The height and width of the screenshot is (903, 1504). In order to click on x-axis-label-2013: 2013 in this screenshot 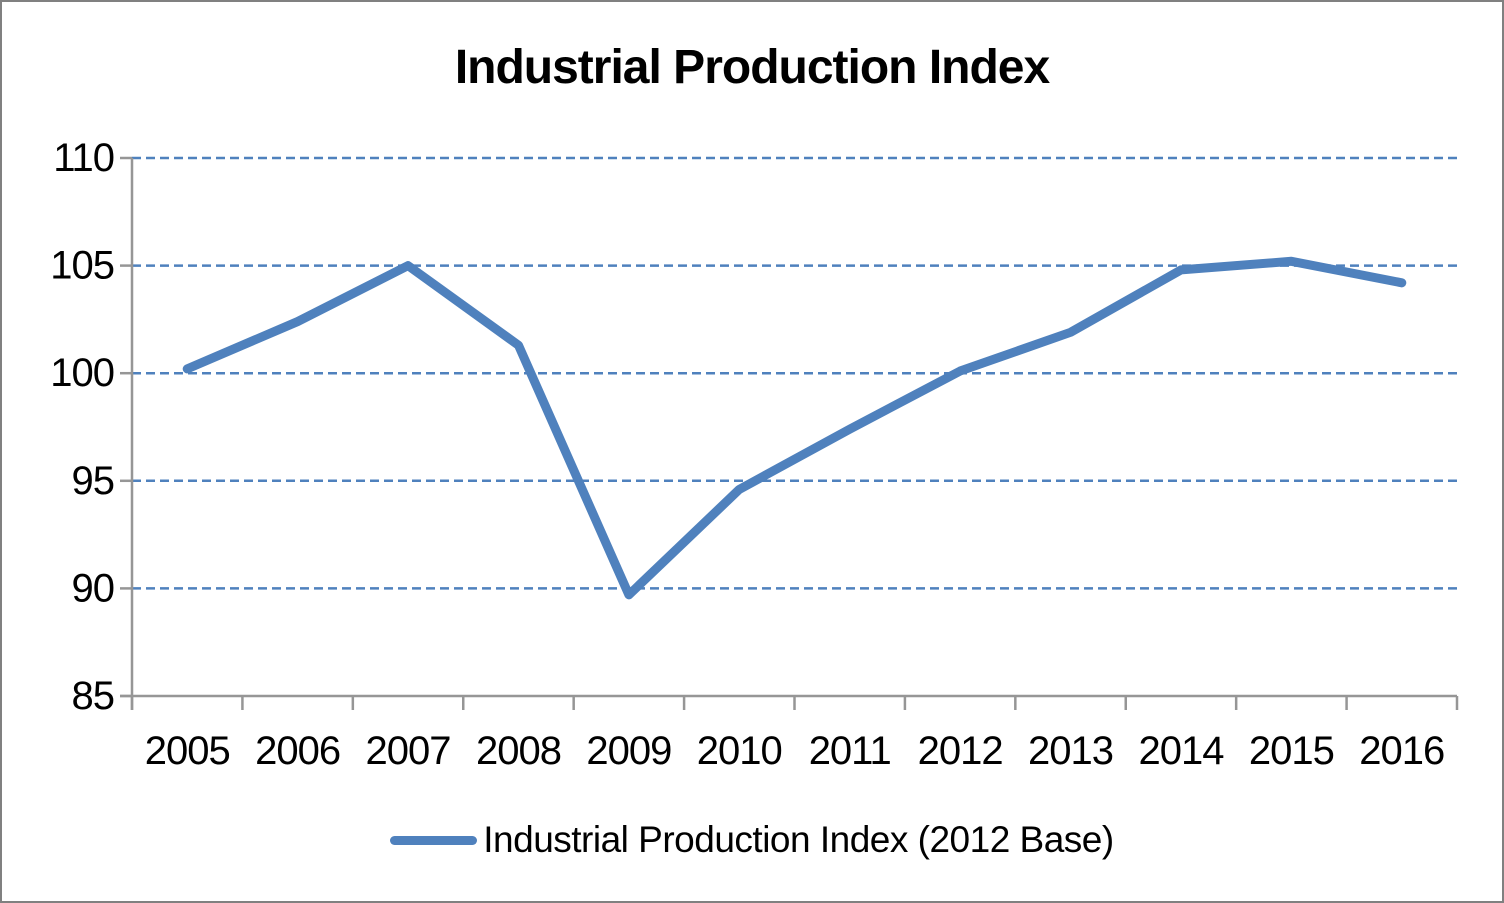, I will do `click(1070, 751)`.